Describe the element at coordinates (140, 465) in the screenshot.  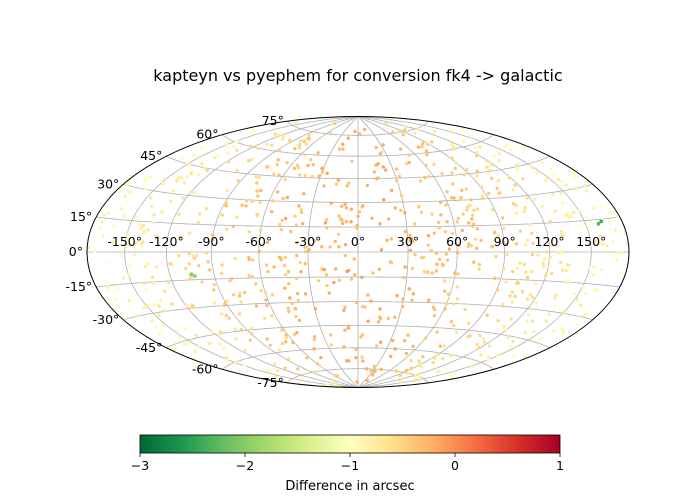
I see `colorbar-tick-label: −3` at that location.